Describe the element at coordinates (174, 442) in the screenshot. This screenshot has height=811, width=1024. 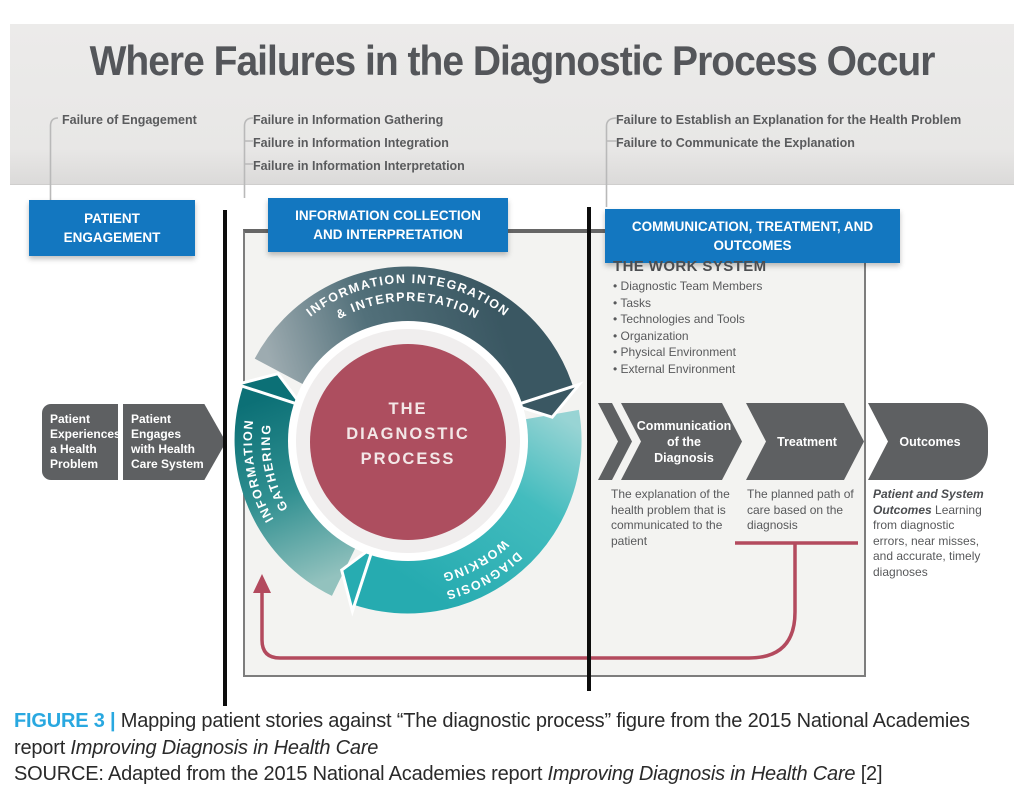
I see `patient-engages-box: Patient Engages with Health Care System` at that location.